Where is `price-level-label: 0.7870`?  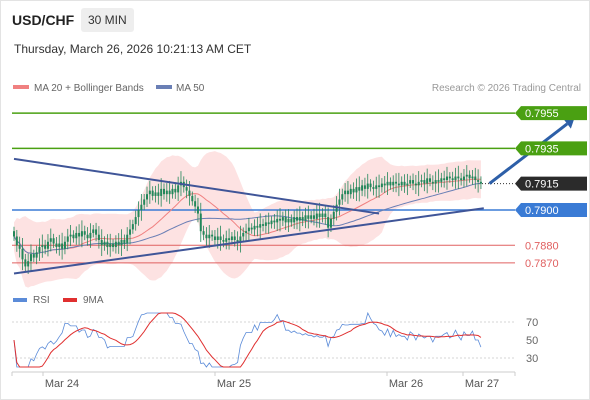
price-level-label: 0.7870 is located at coordinates (542, 264).